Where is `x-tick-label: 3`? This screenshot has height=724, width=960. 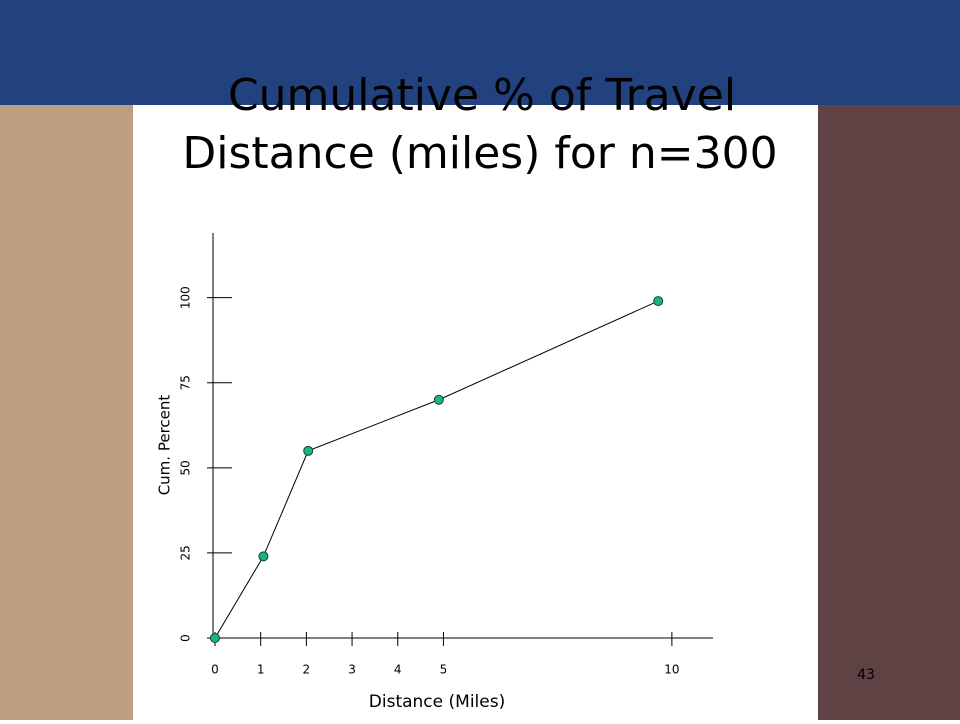
x-tick-label: 3 is located at coordinates (352, 670).